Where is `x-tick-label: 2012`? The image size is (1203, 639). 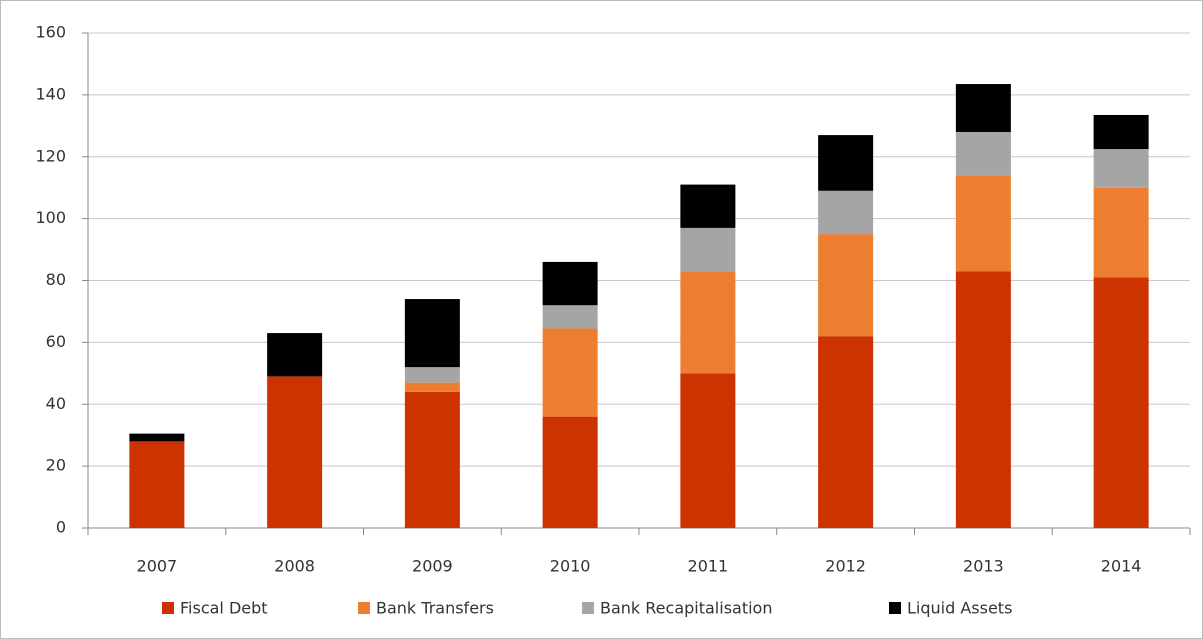
x-tick-label: 2012 is located at coordinates (845, 566).